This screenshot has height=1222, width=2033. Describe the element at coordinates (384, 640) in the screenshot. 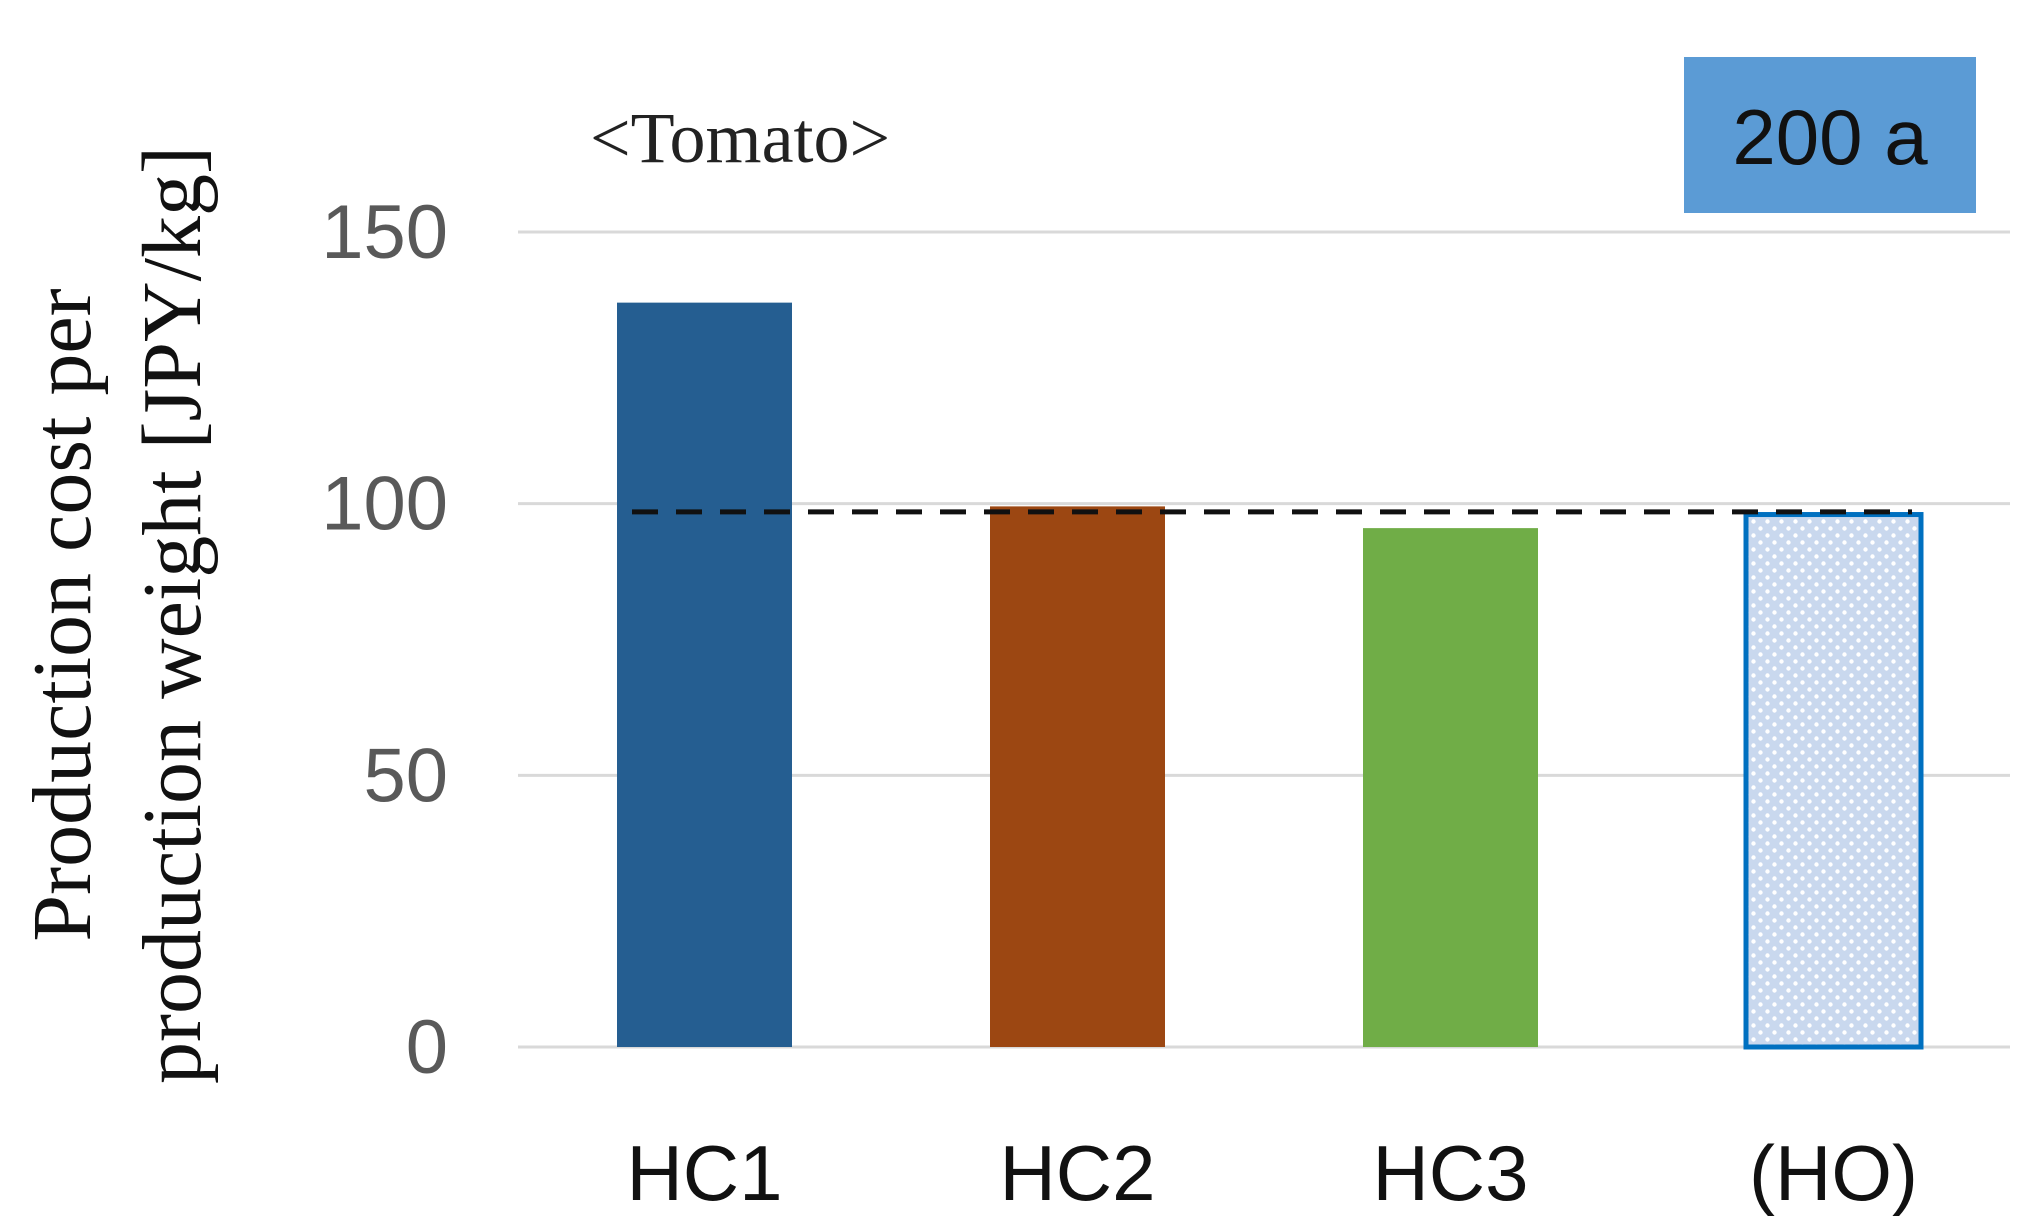

I see `y-tick-labels: 0 50 100 150` at that location.